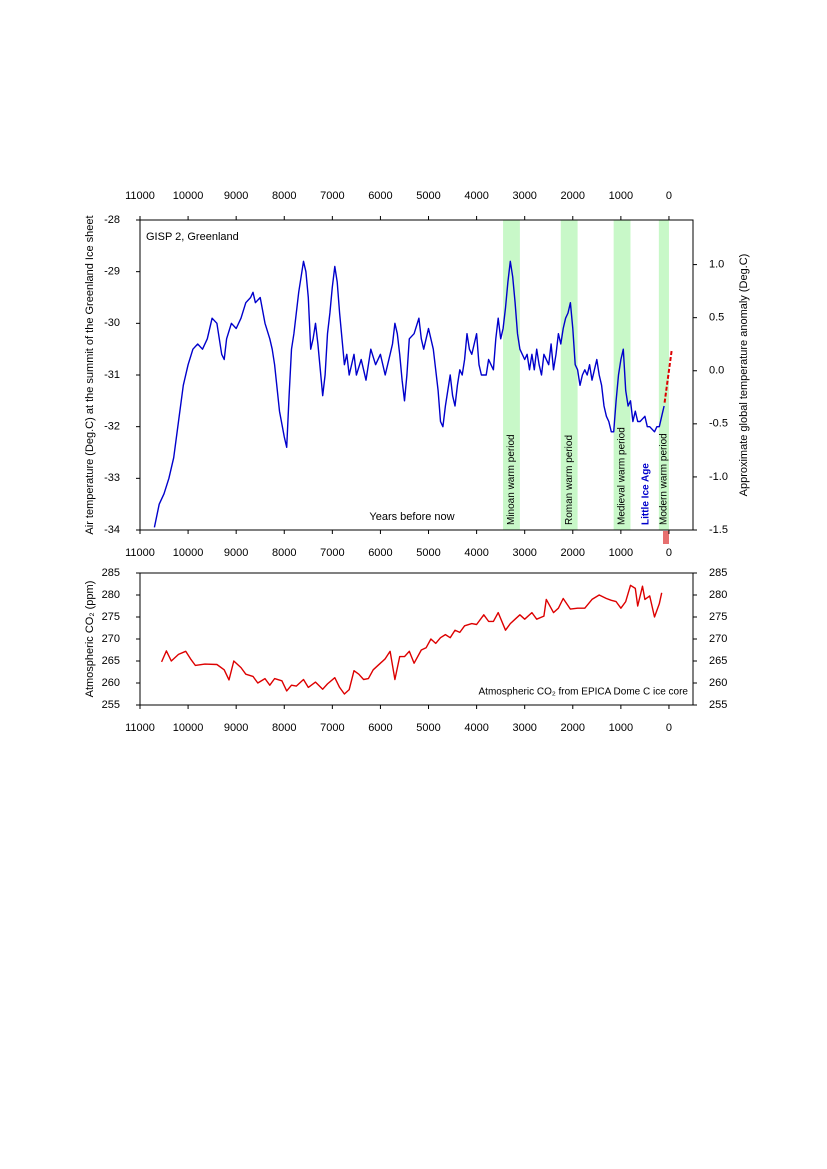 The image size is (827, 1169). I want to click on y-tick-label: -33, so click(112, 478).